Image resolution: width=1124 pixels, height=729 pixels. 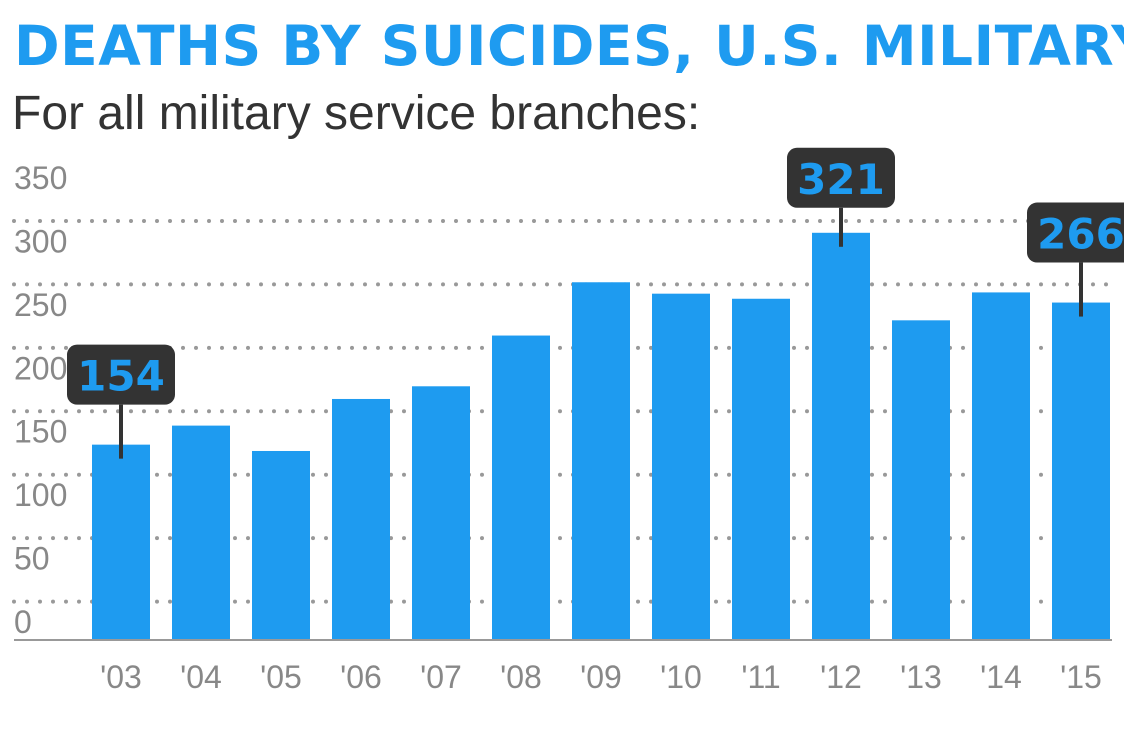 I want to click on data-label: 154, so click(x=121, y=376).